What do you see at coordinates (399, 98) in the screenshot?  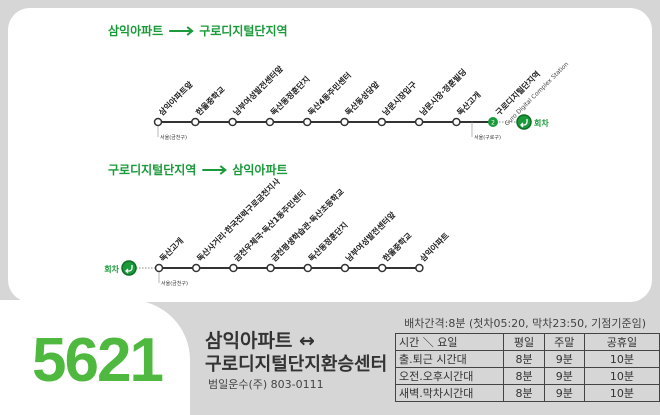 I see `stop-label: 남문시장입구` at bounding box center [399, 98].